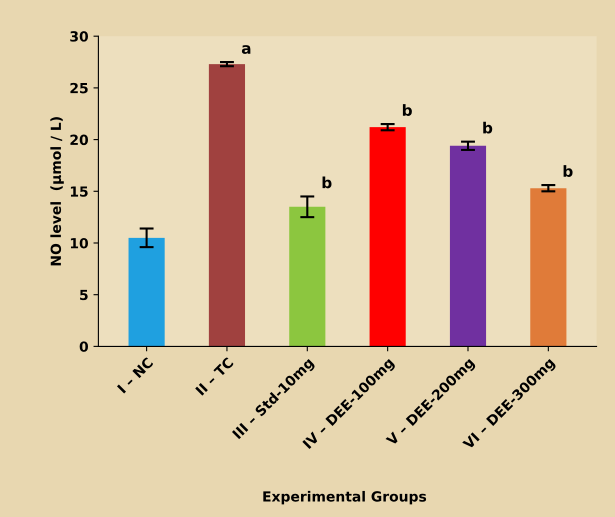 This screenshot has width=615, height=517. Describe the element at coordinates (246, 49) in the screenshot. I see `annotation: a` at that location.